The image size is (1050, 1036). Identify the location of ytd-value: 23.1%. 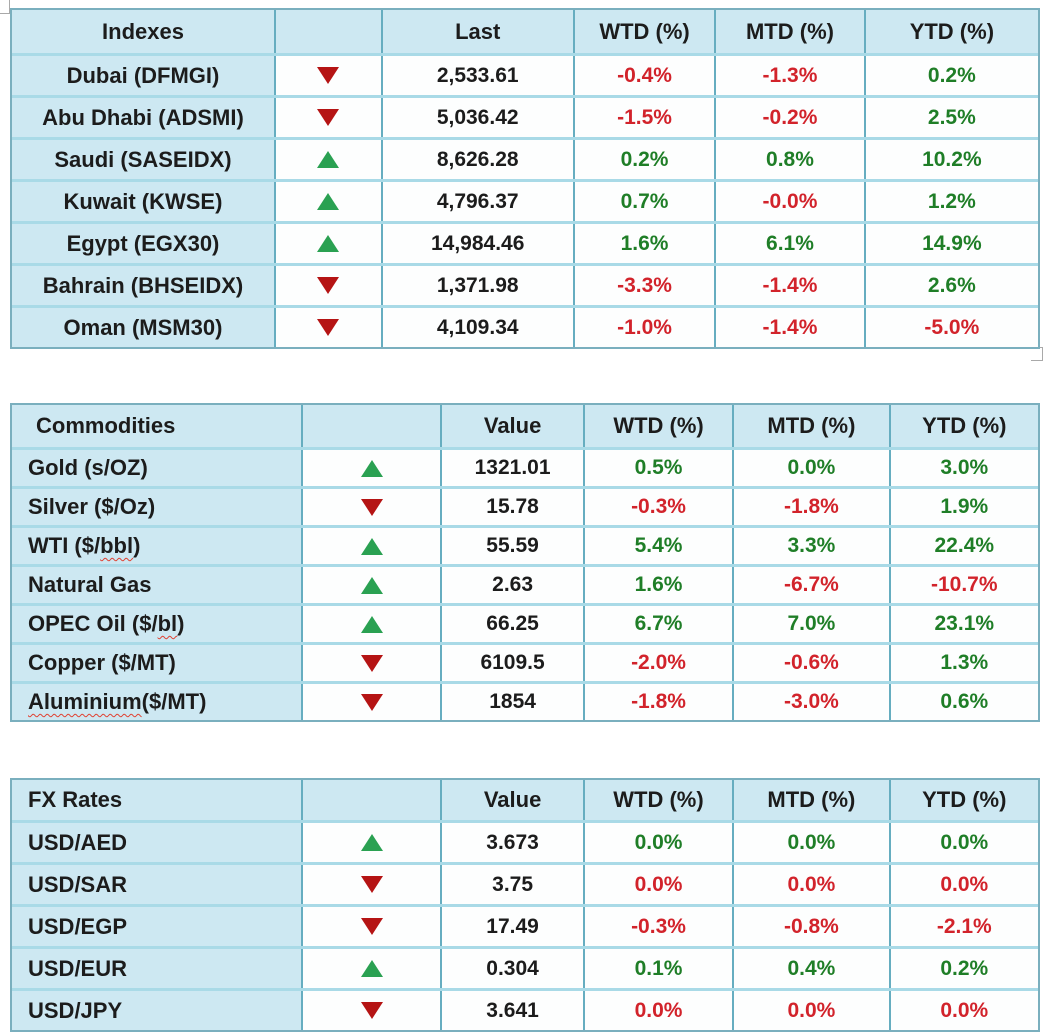
(963, 624).